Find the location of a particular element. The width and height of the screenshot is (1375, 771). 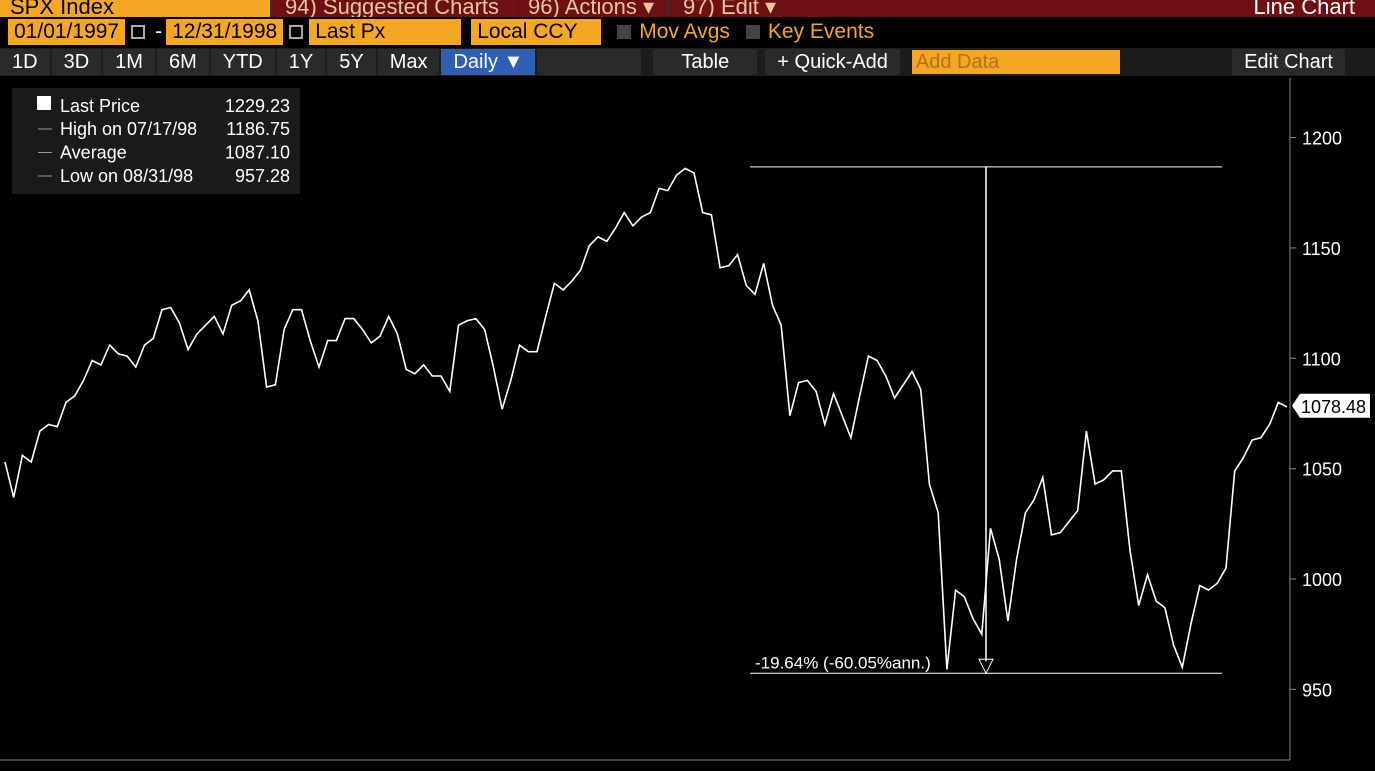

edit-chart-button: Edit Chart is located at coordinates (1288, 62).